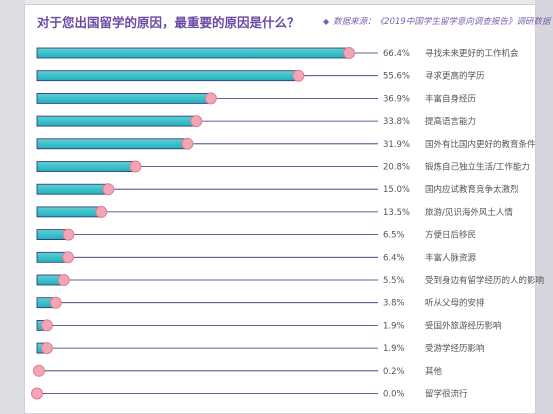 Image resolution: width=553 pixels, height=414 pixels. I want to click on chart-title: 对于您出国留学的原因，最重要的原因是什么？, so click(168, 22).